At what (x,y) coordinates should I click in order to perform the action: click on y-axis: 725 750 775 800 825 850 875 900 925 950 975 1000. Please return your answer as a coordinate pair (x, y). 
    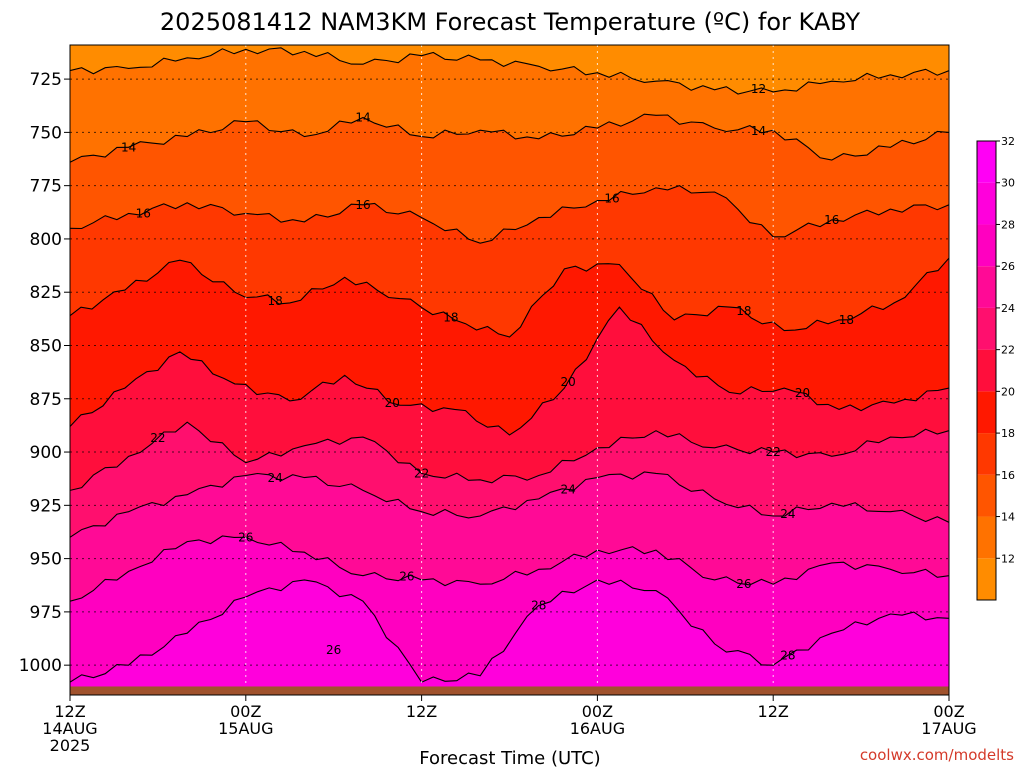
    Looking at the image, I should click on (44, 373).